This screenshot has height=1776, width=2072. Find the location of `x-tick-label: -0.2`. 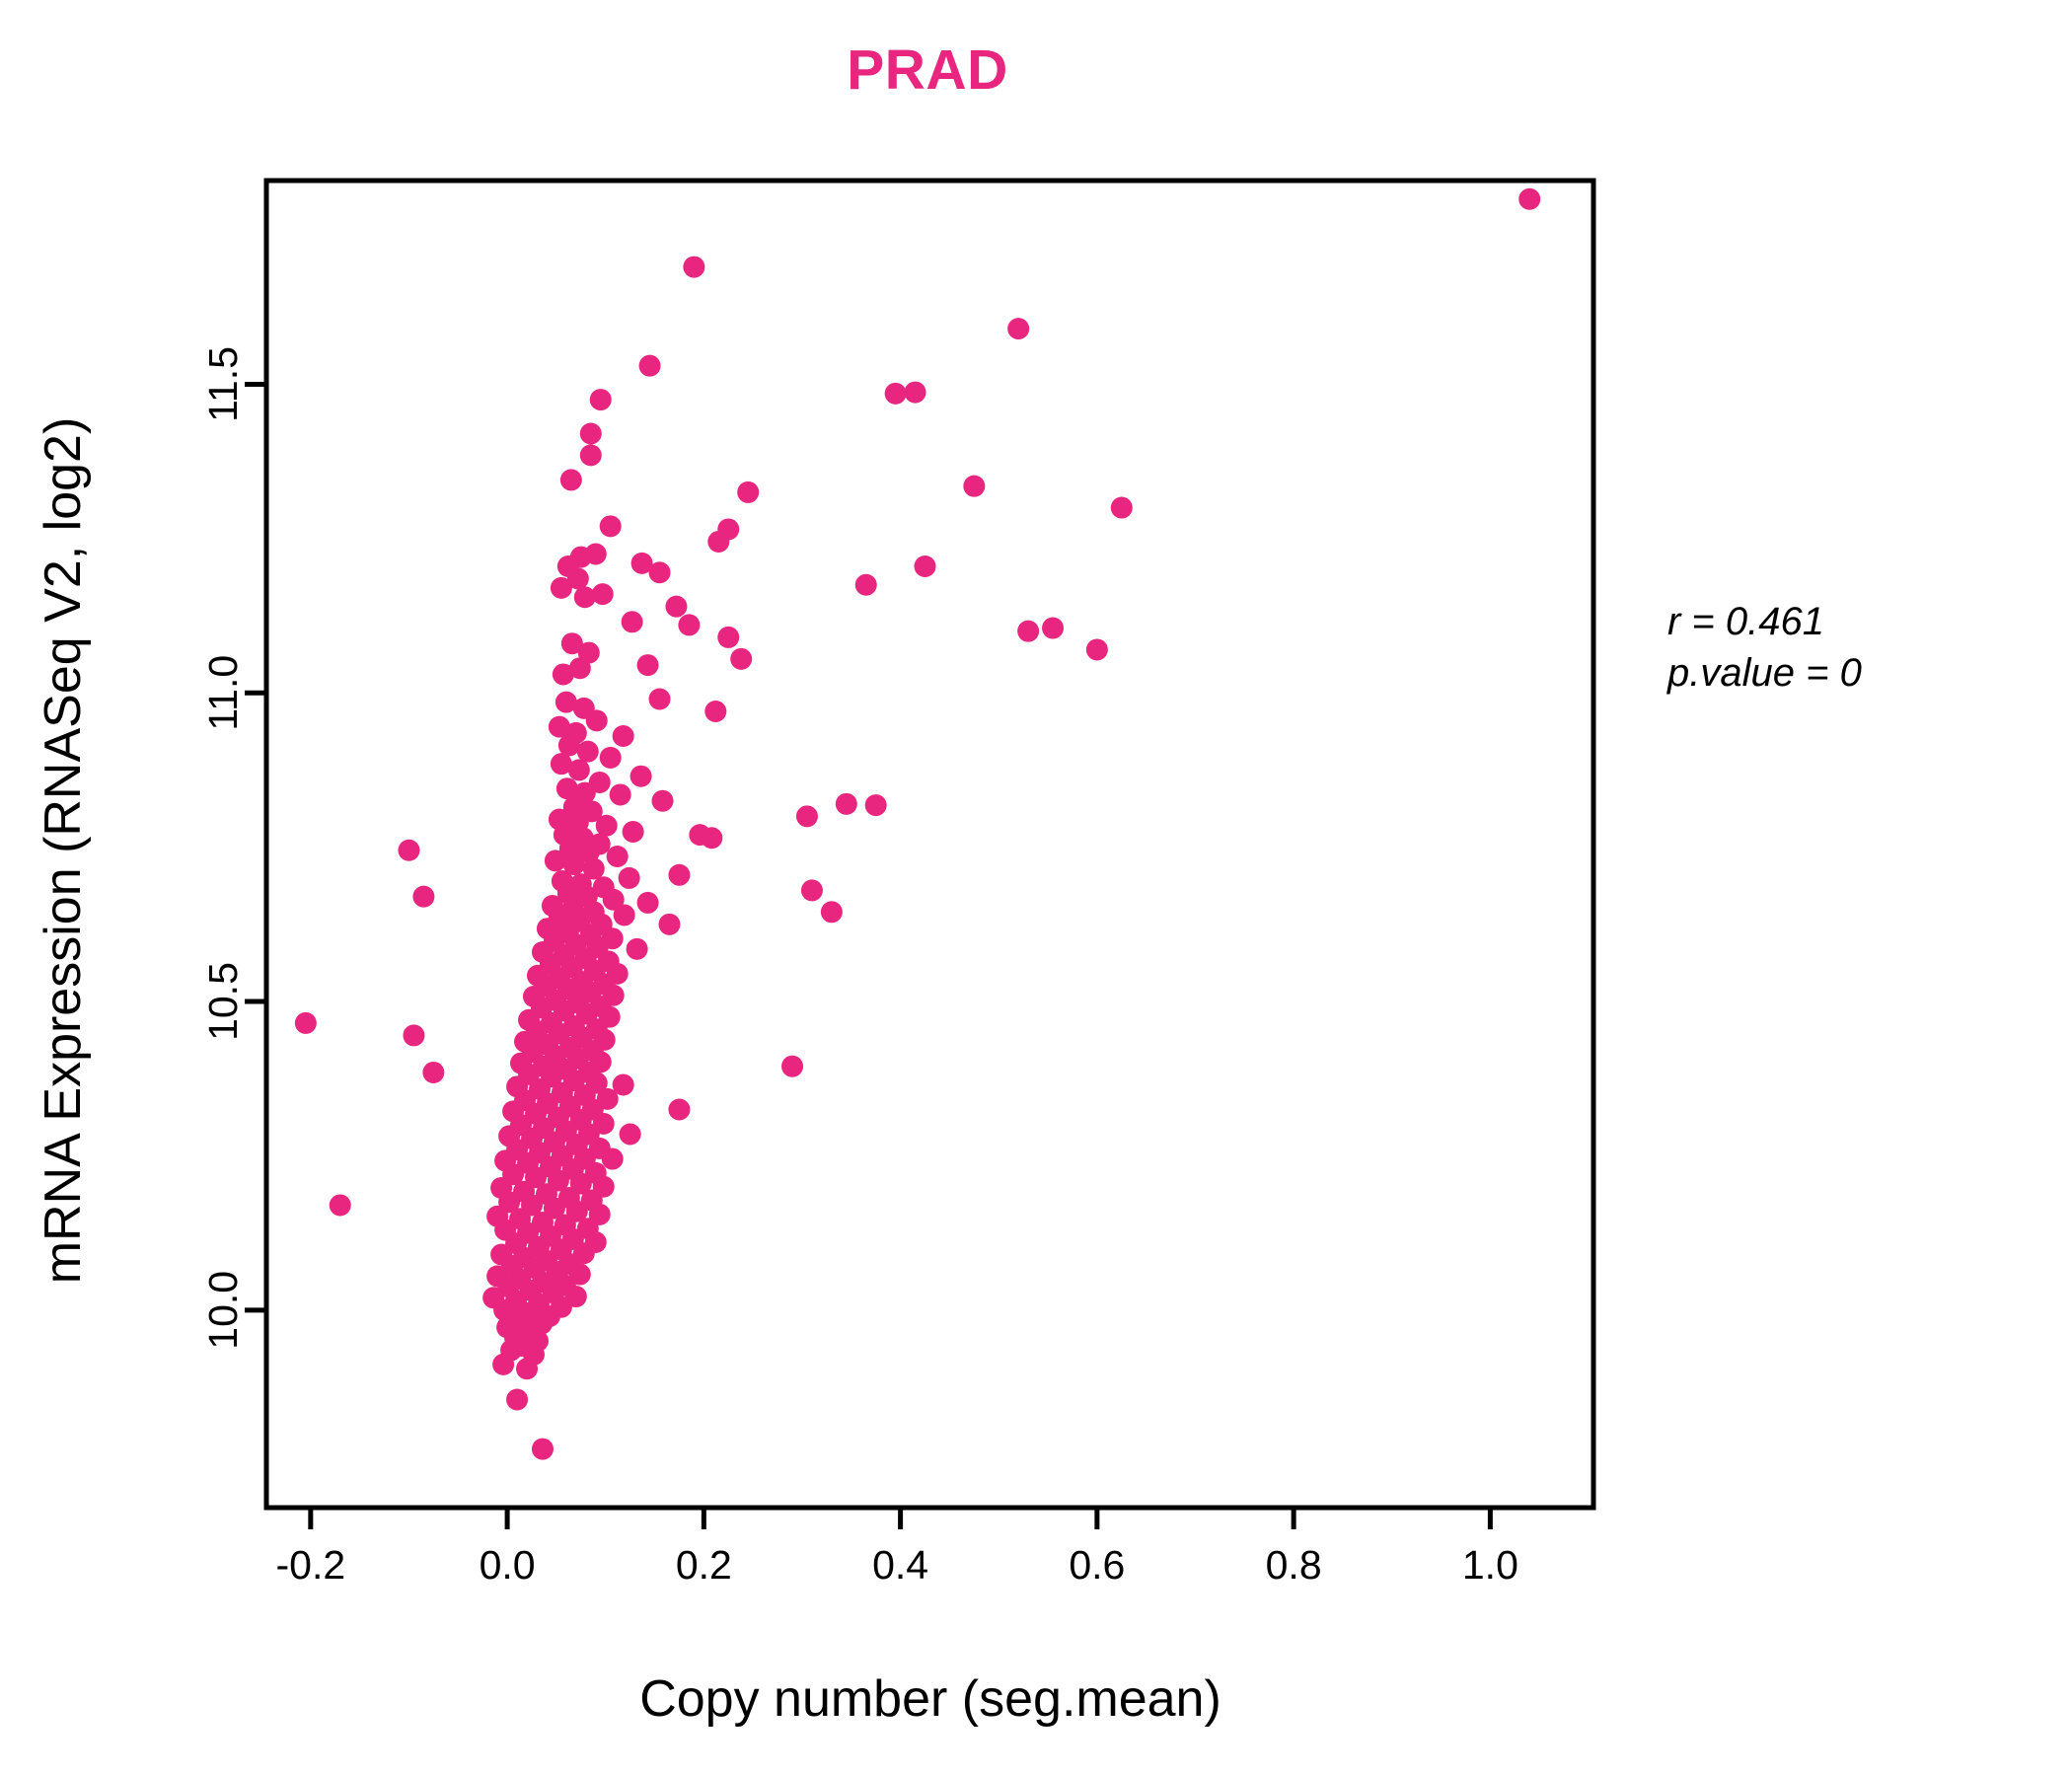

x-tick-label: -0.2 is located at coordinates (311, 1565).